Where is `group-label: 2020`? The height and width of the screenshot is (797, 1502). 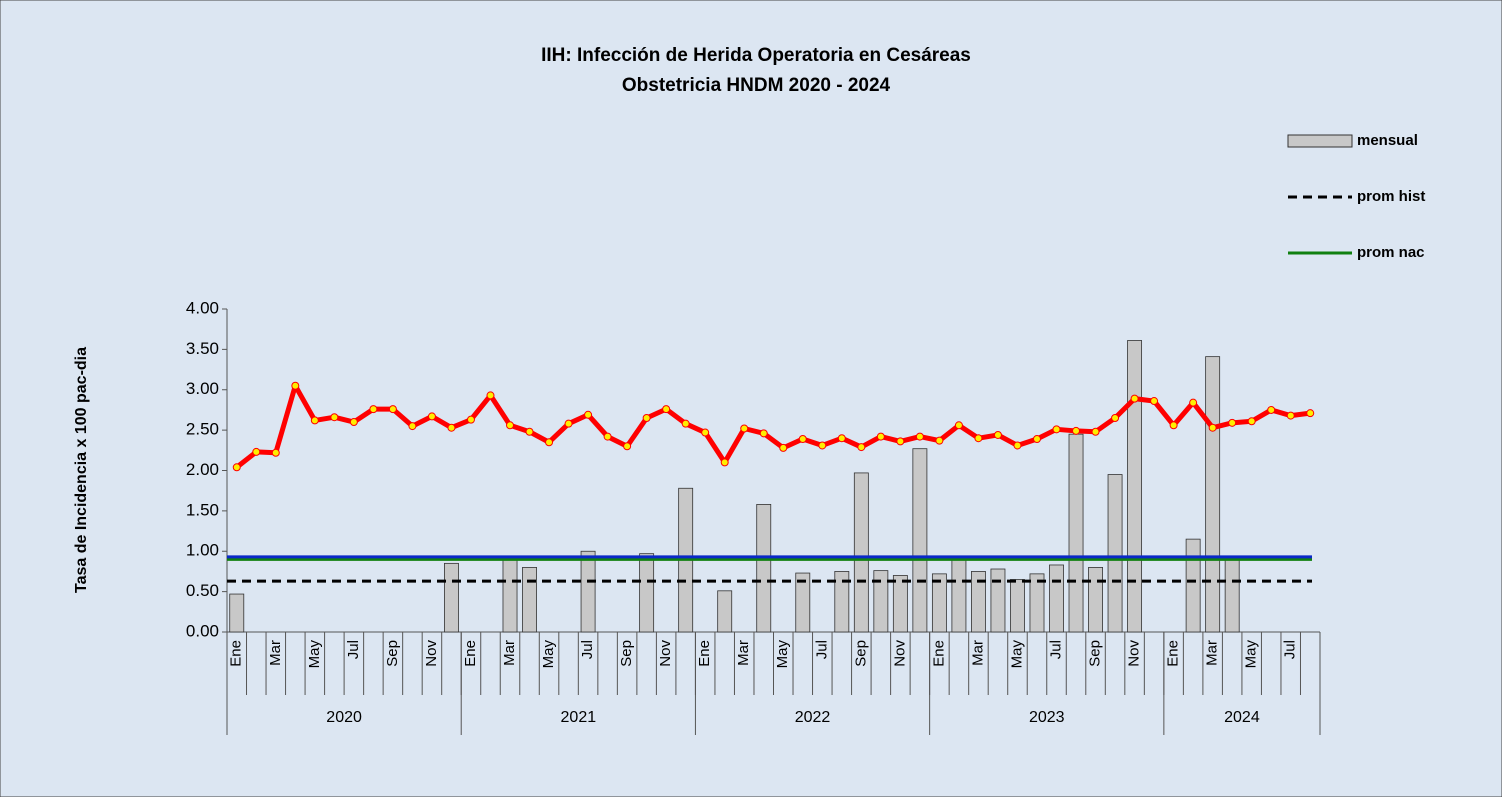
group-label: 2020 is located at coordinates (344, 717).